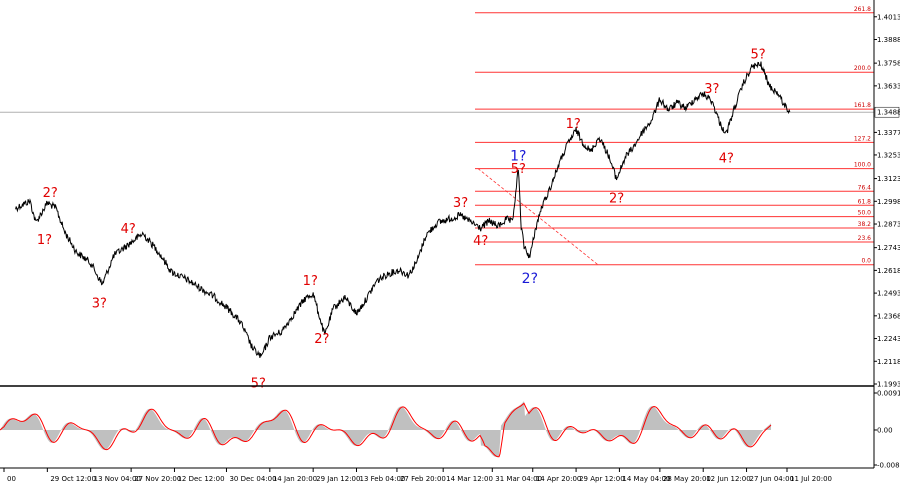  I want to click on wave-label-10: 5?, so click(518, 169).